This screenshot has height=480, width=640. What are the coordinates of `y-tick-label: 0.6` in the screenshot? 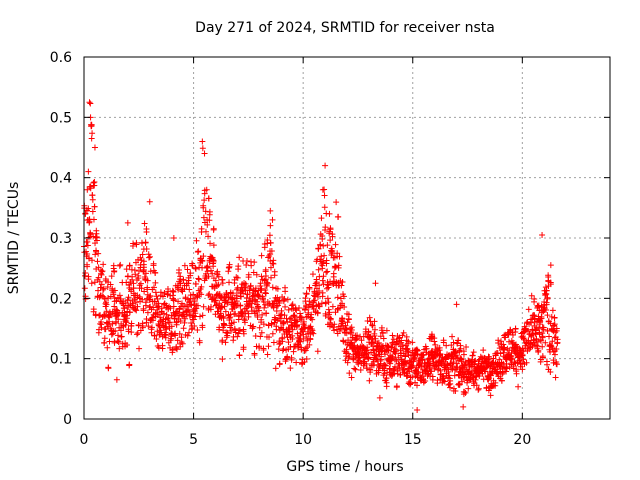 It's located at (61, 58).